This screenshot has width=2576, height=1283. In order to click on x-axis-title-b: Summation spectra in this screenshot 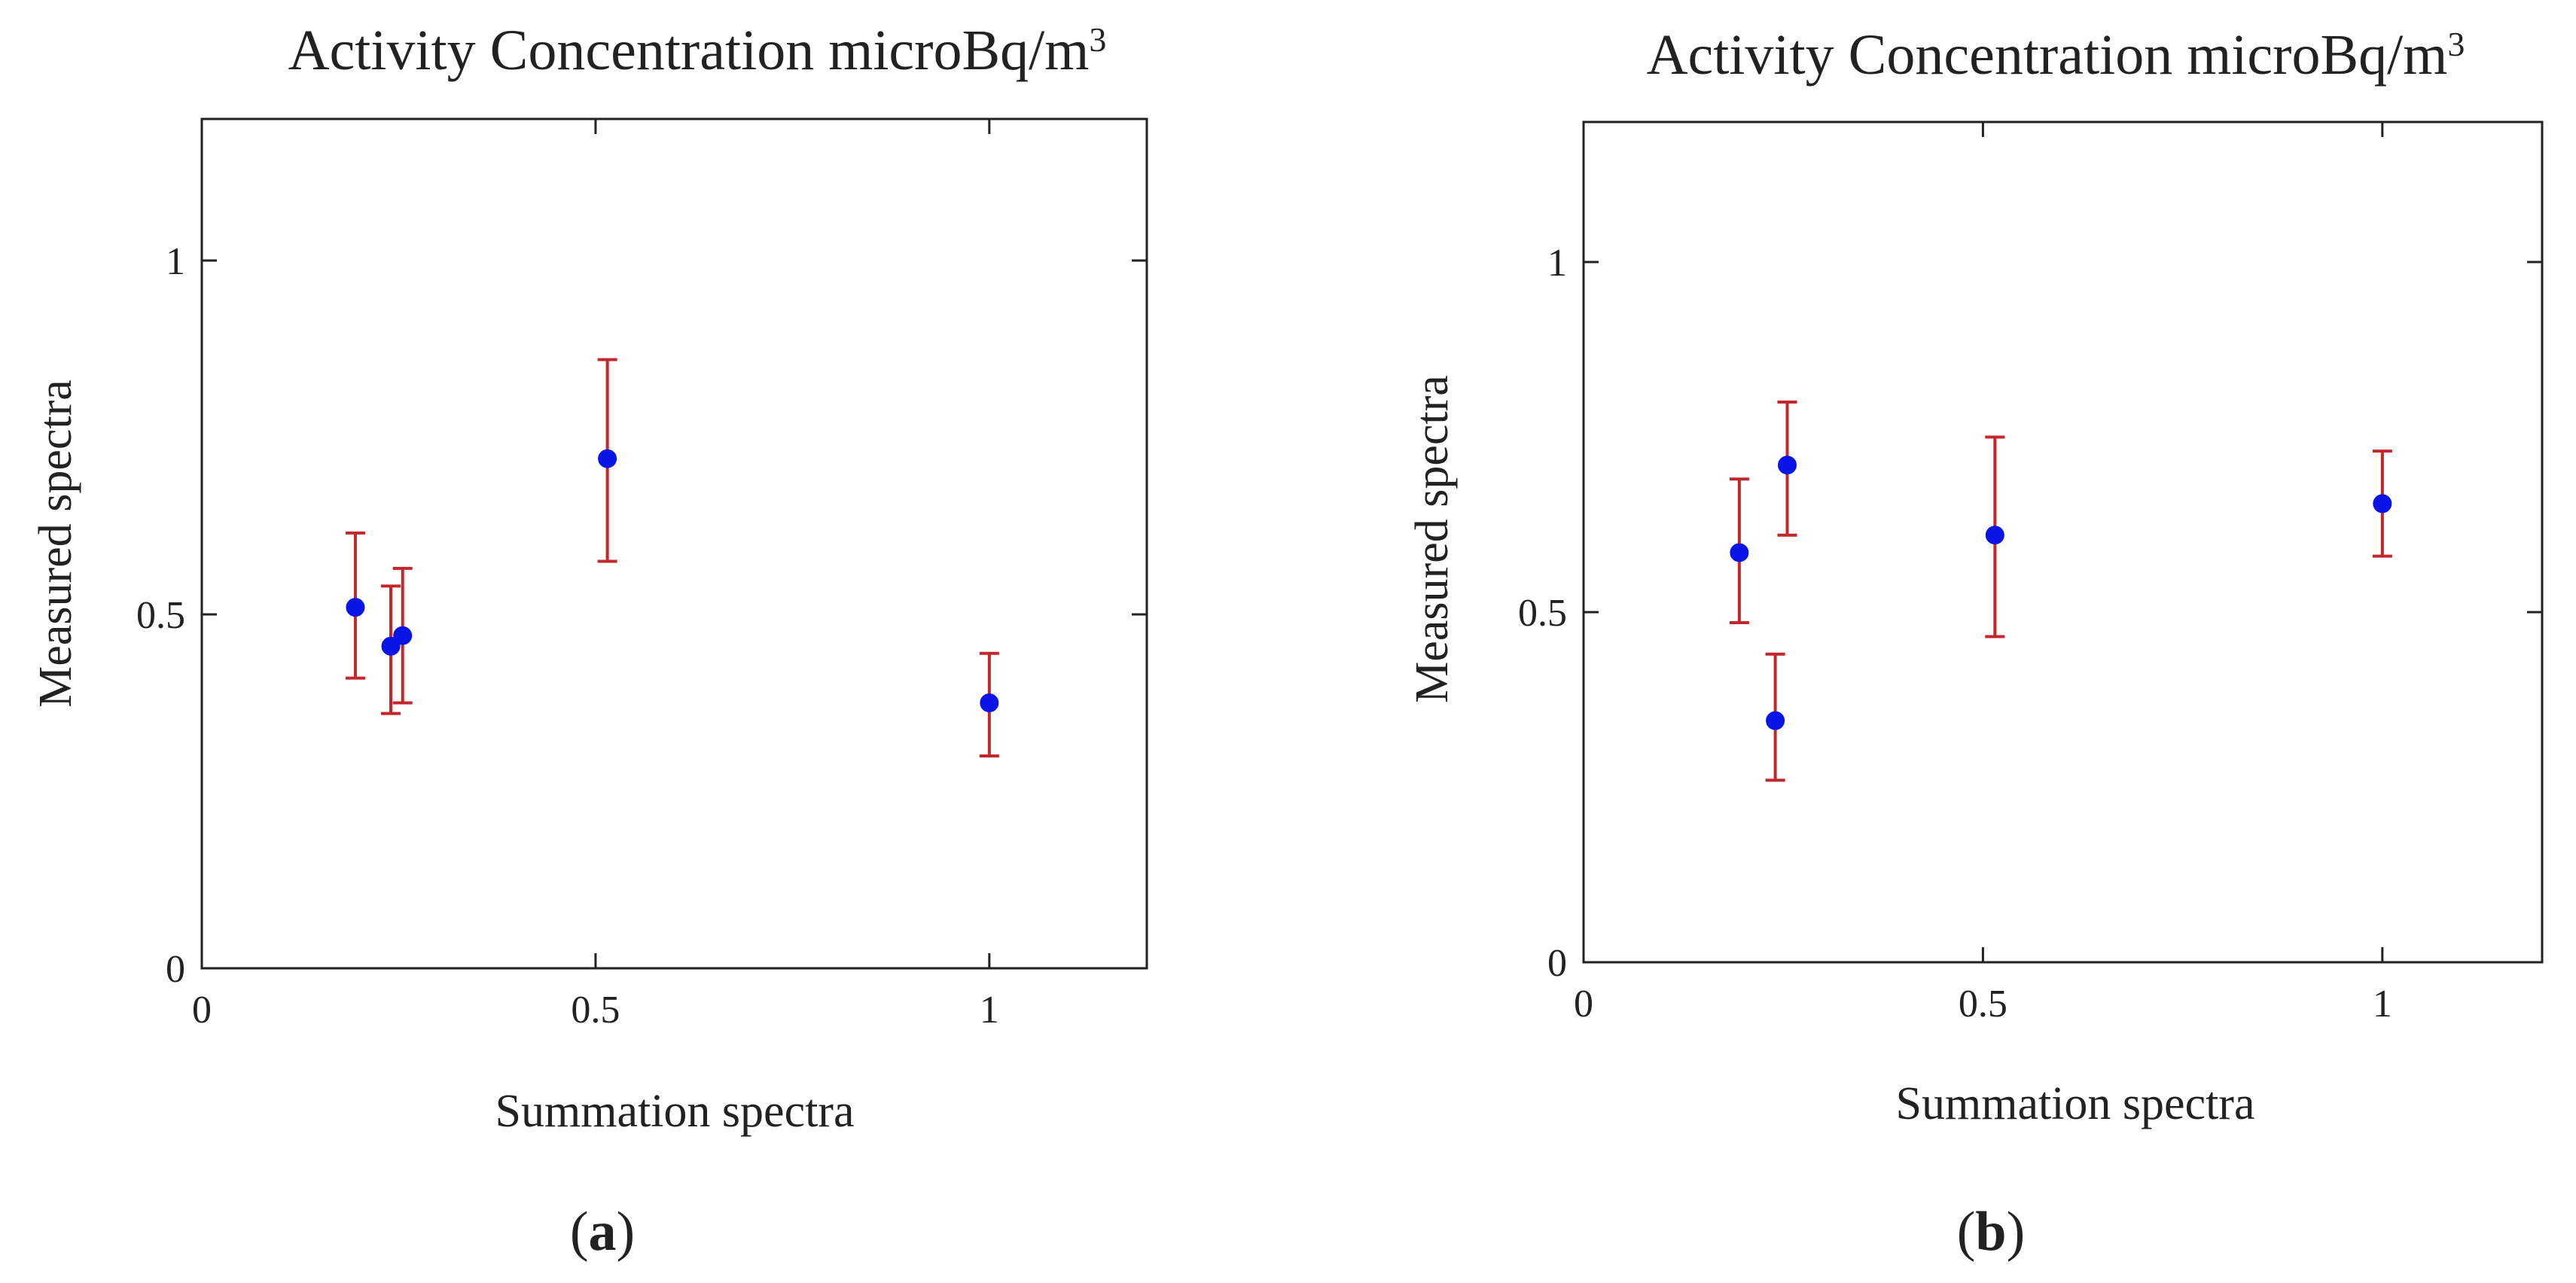, I will do `click(2075, 1103)`.